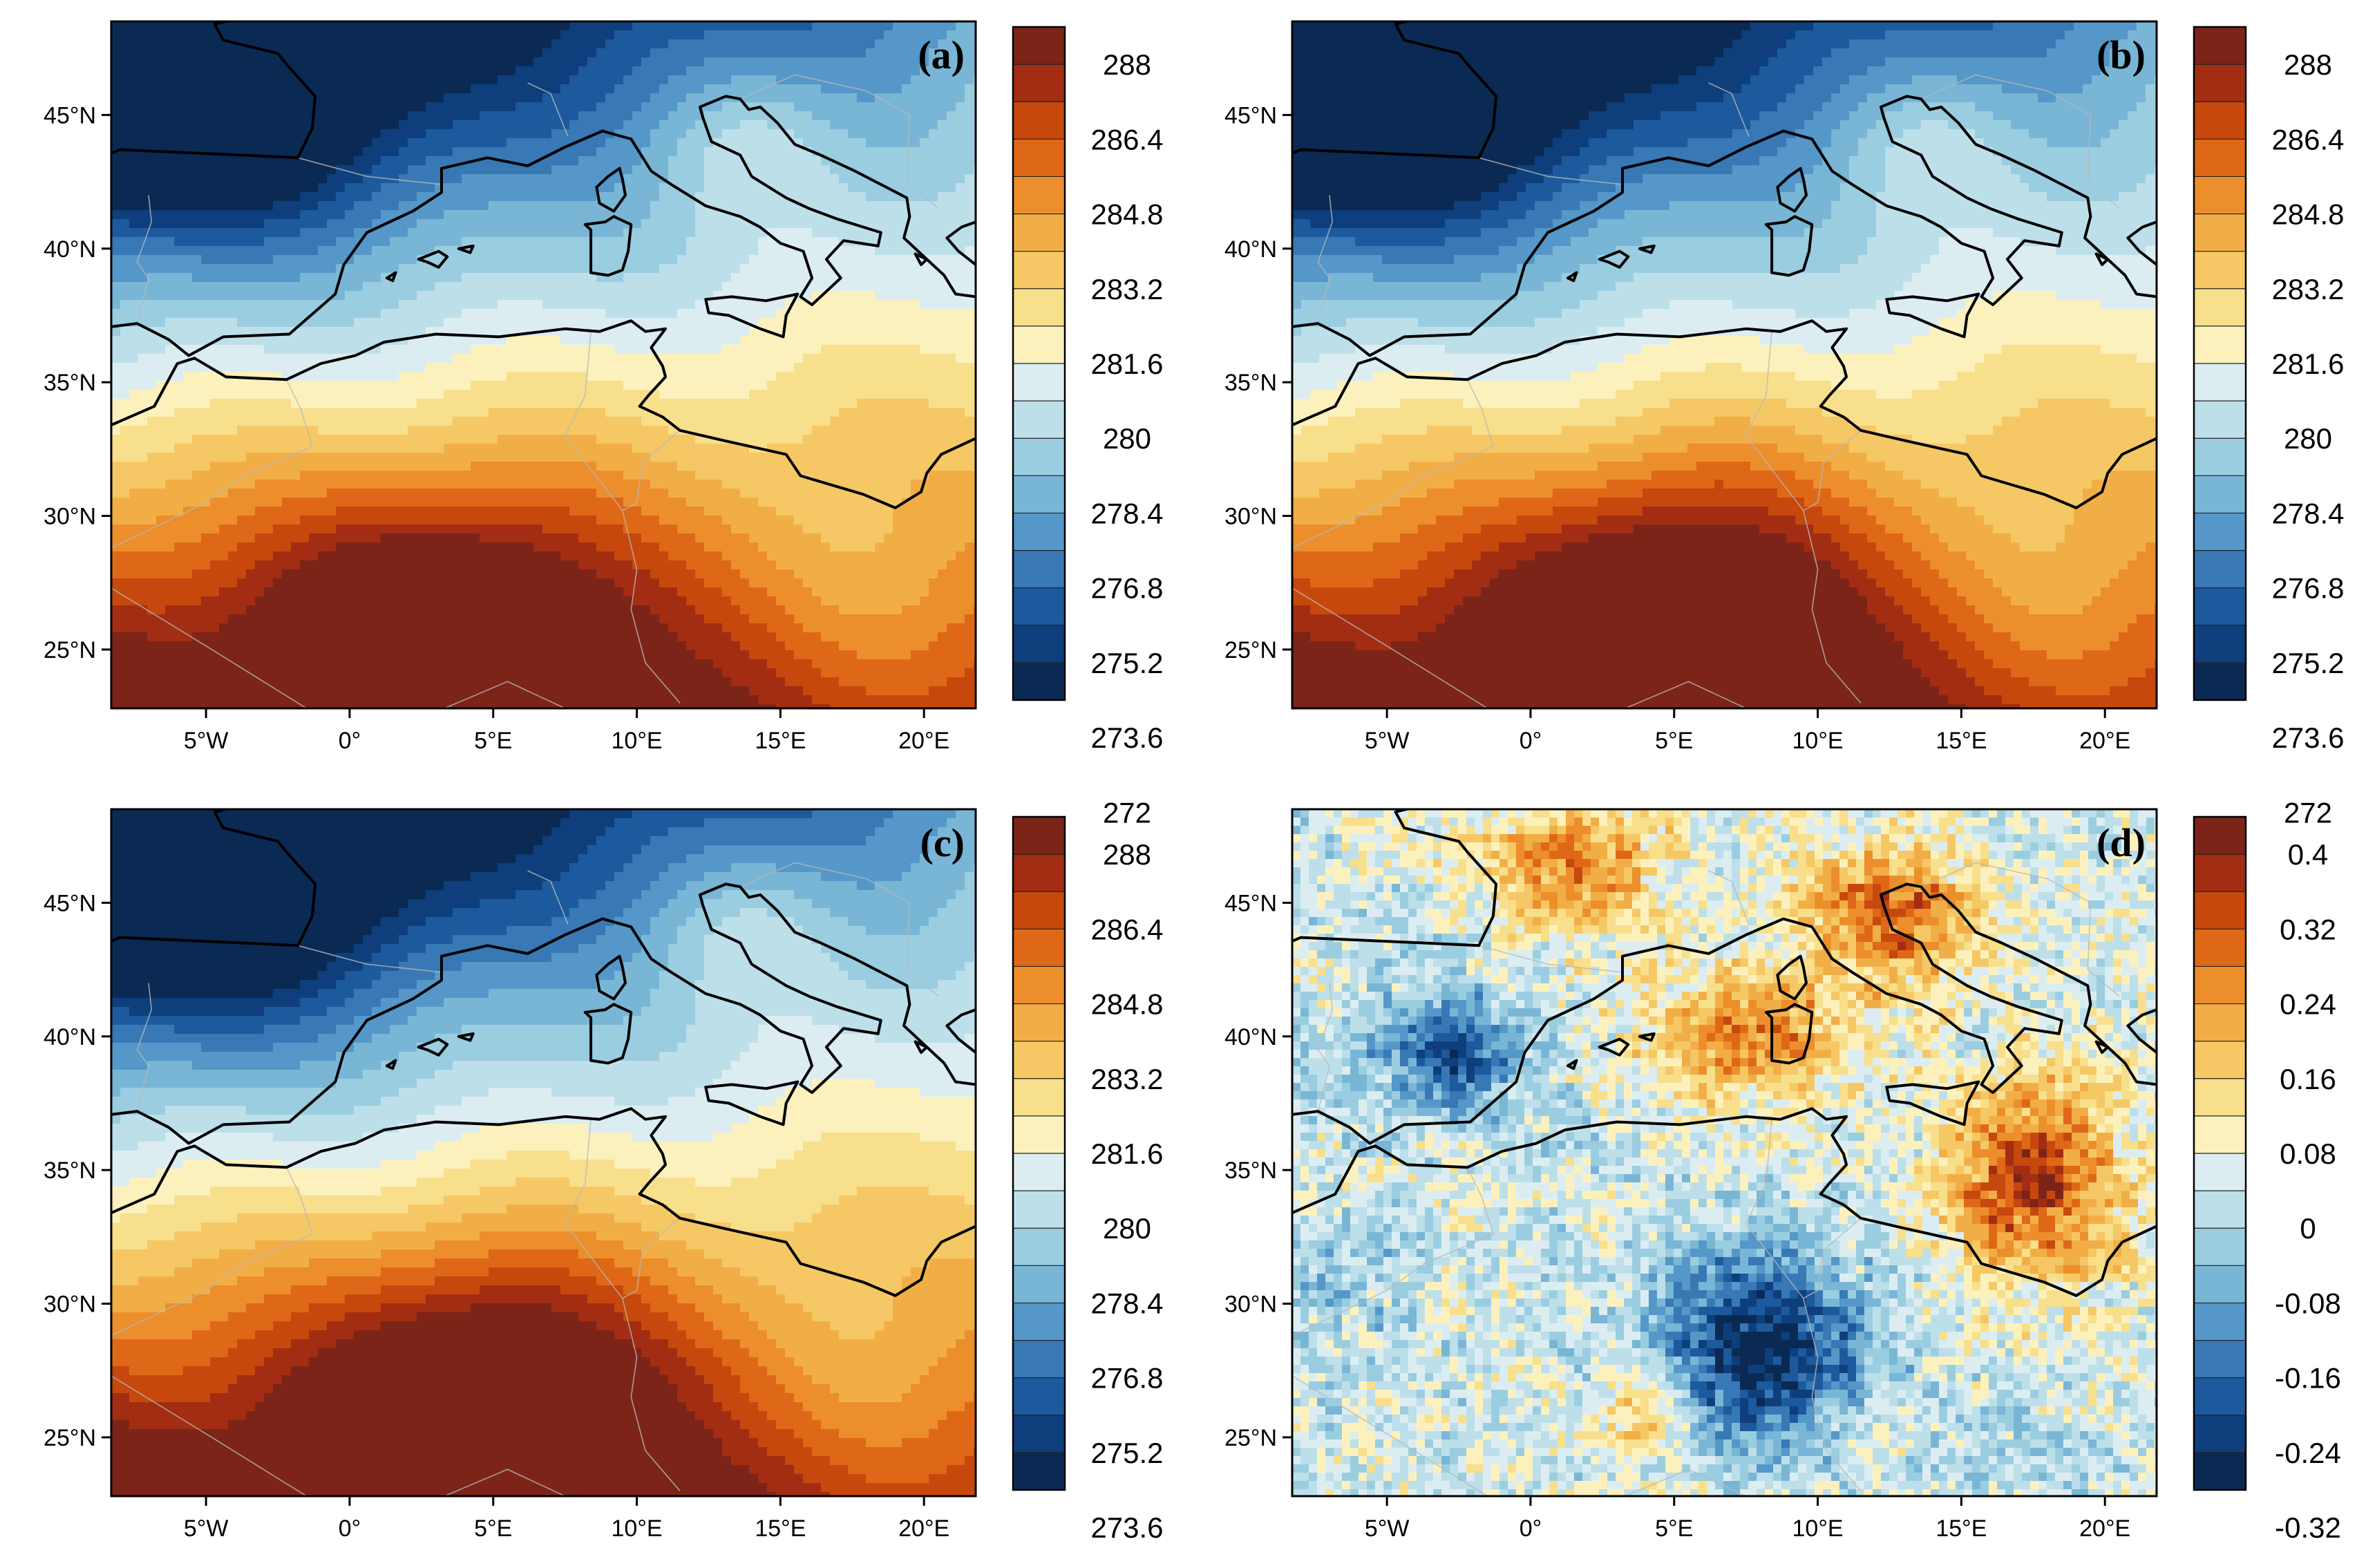 The image size is (2366, 1568). I want to click on colorbar-label: -0.16, so click(2308, 1378).